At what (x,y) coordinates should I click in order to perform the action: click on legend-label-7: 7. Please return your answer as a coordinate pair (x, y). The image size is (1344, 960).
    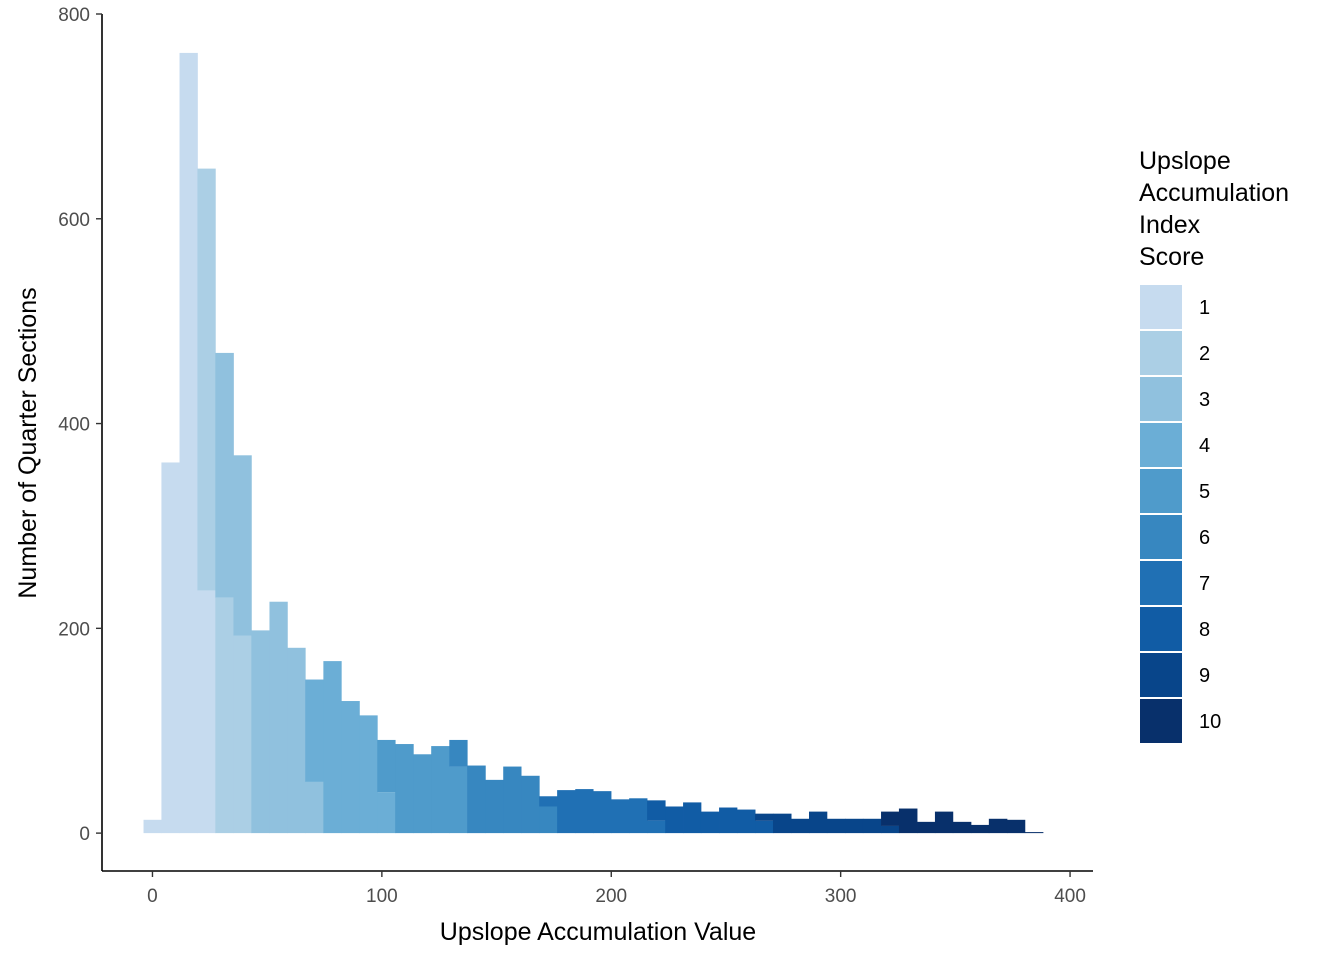
    Looking at the image, I should click on (1204, 584).